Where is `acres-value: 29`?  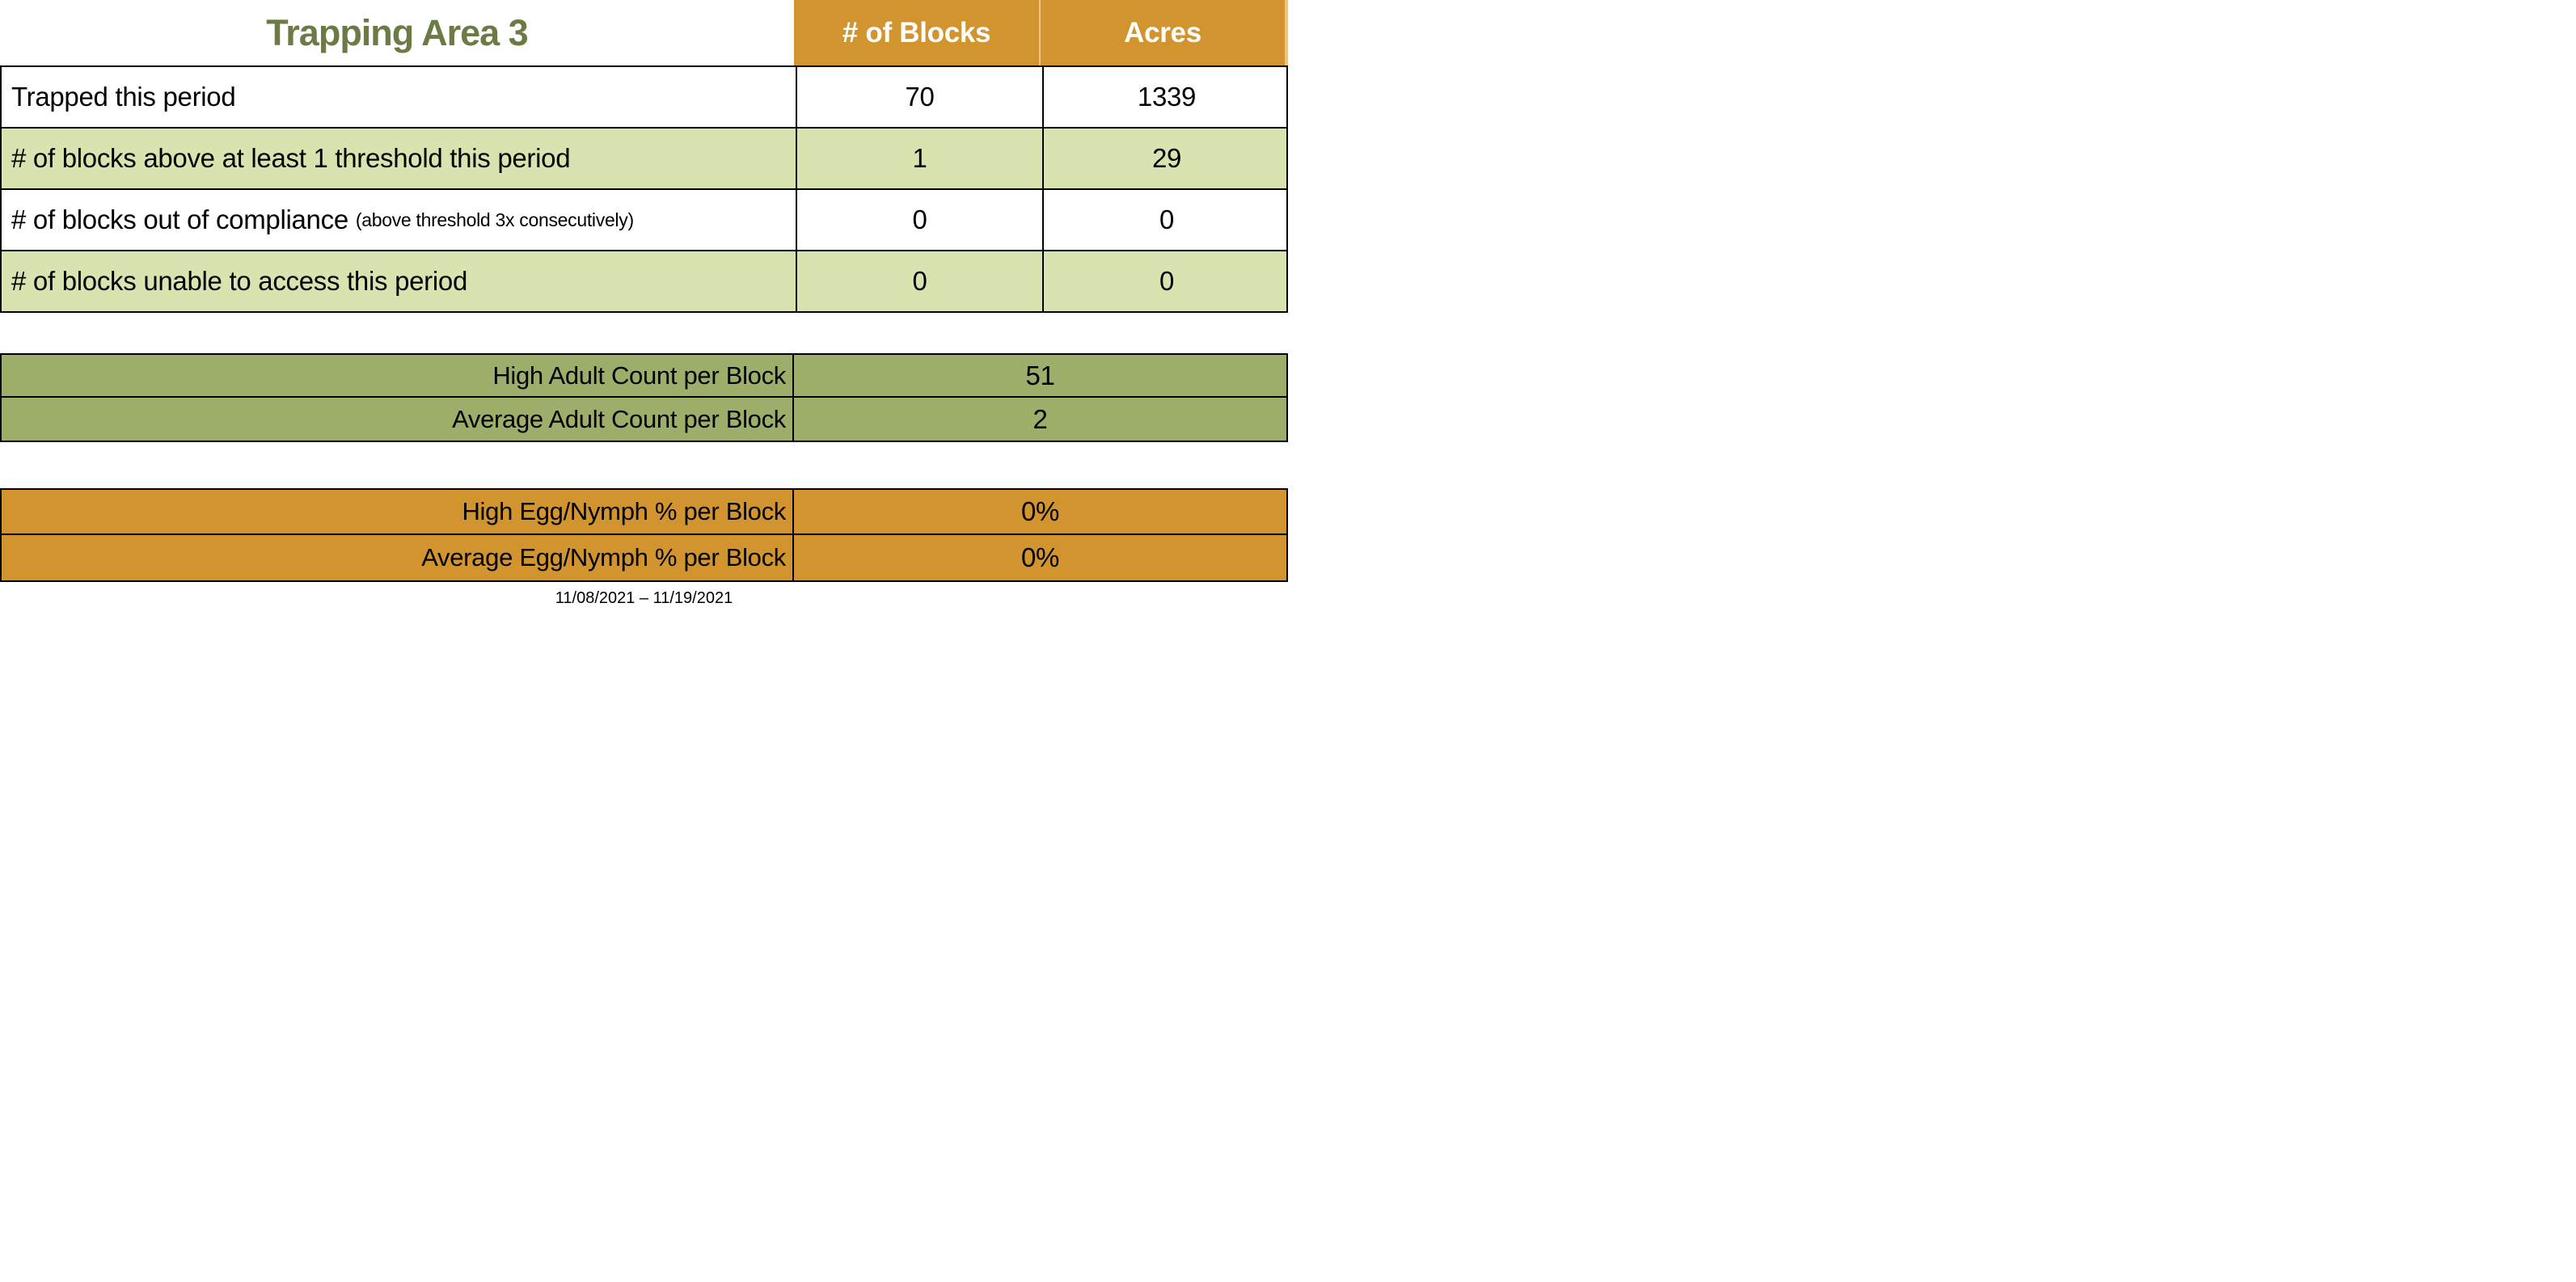
acres-value: 29 is located at coordinates (1165, 159).